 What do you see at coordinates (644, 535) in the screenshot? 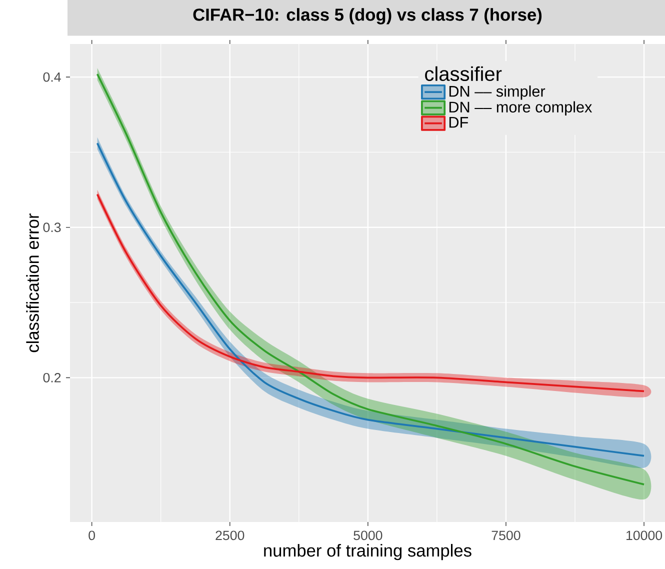
I see `x-tick-label: 10000` at bounding box center [644, 535].